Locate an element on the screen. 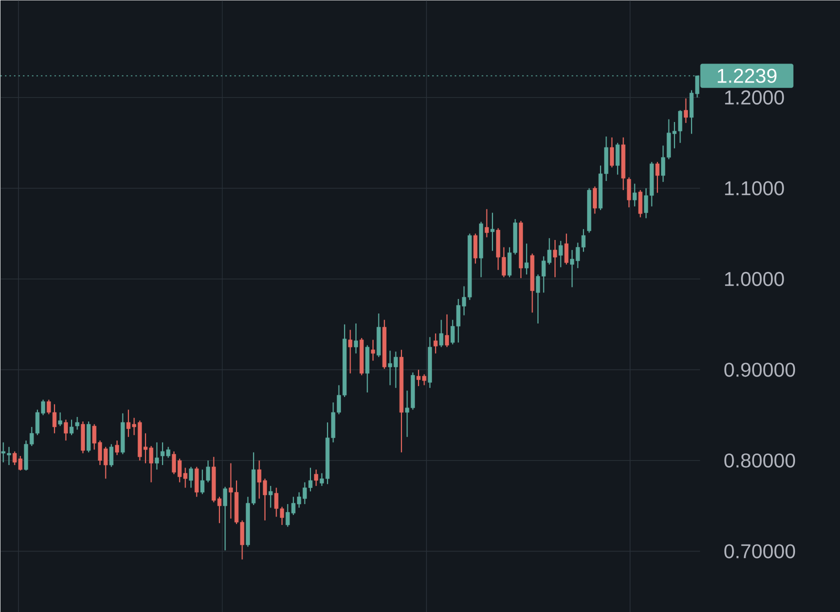 This screenshot has width=840, height=612. ref-line-label: 1.2239 is located at coordinates (747, 75).